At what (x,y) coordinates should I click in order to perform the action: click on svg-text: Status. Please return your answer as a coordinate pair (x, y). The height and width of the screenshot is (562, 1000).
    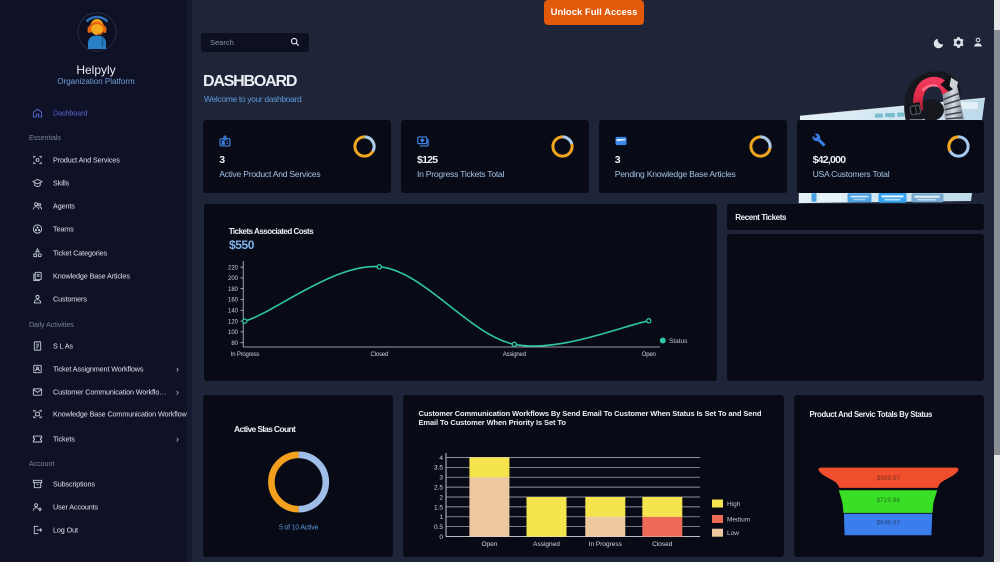
    Looking at the image, I should click on (678, 341).